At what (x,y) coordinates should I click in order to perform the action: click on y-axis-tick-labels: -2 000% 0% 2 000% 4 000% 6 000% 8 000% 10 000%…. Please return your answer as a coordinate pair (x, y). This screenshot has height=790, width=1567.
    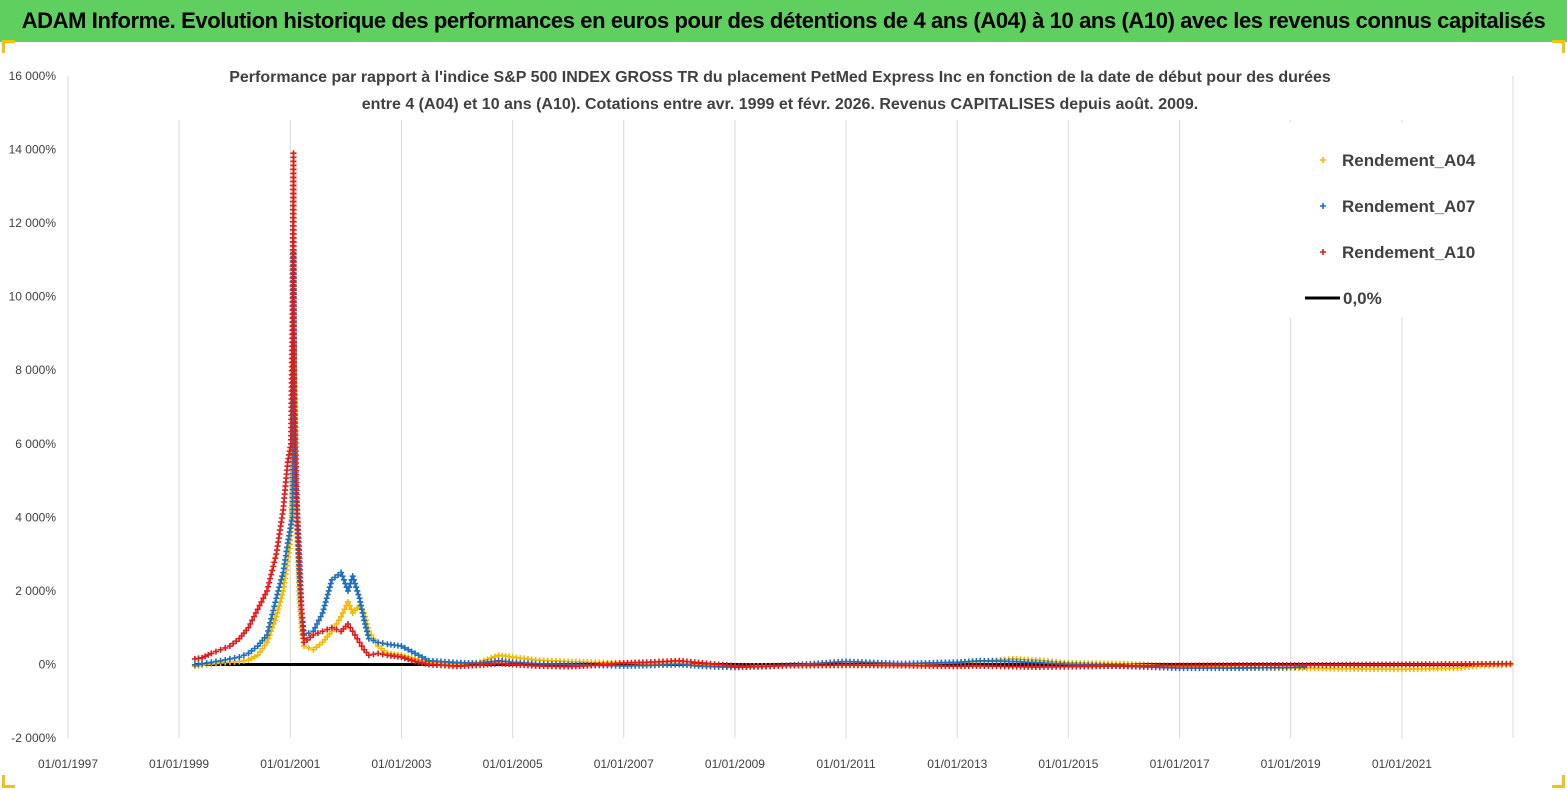
    Looking at the image, I should click on (33, 407).